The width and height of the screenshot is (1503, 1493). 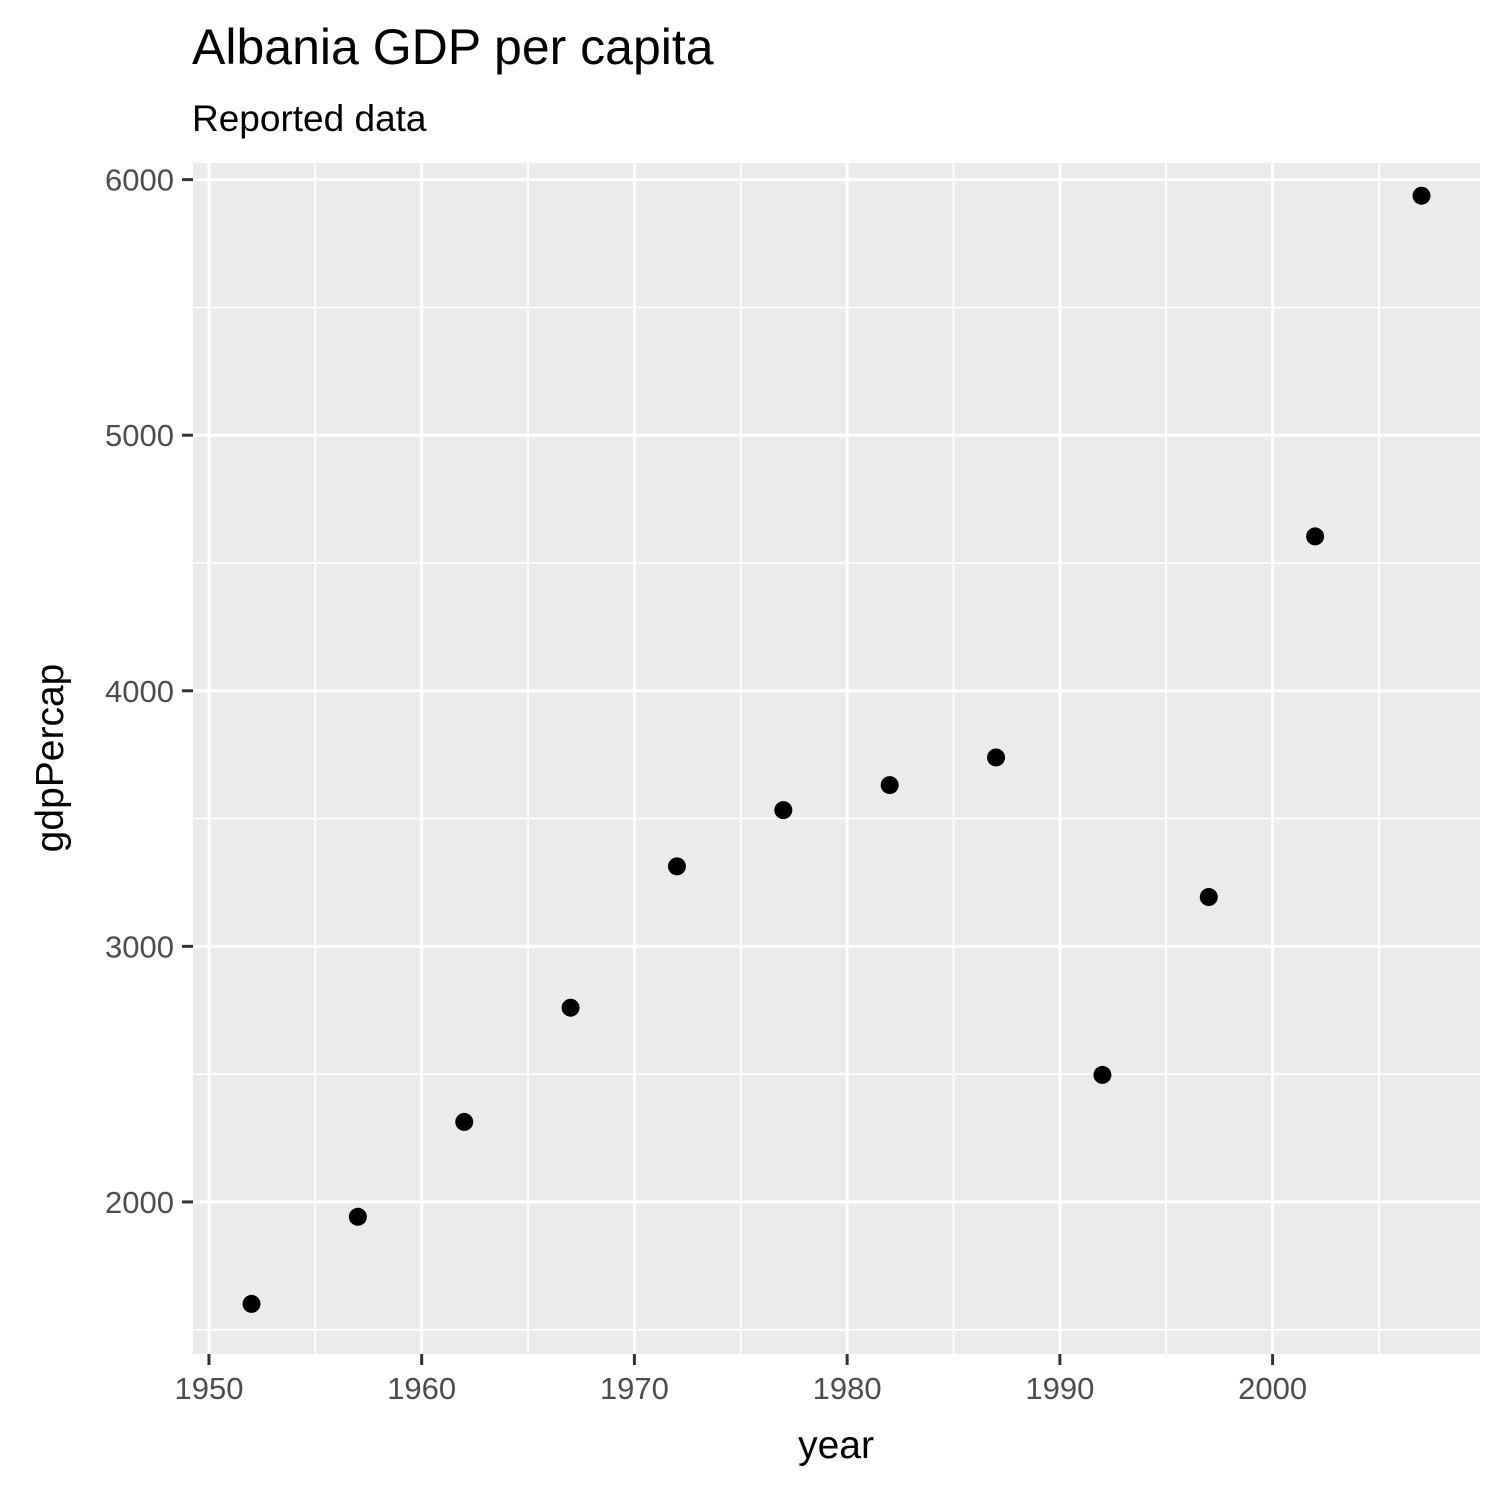 I want to click on y-tick-label: 2000, so click(x=139, y=1202).